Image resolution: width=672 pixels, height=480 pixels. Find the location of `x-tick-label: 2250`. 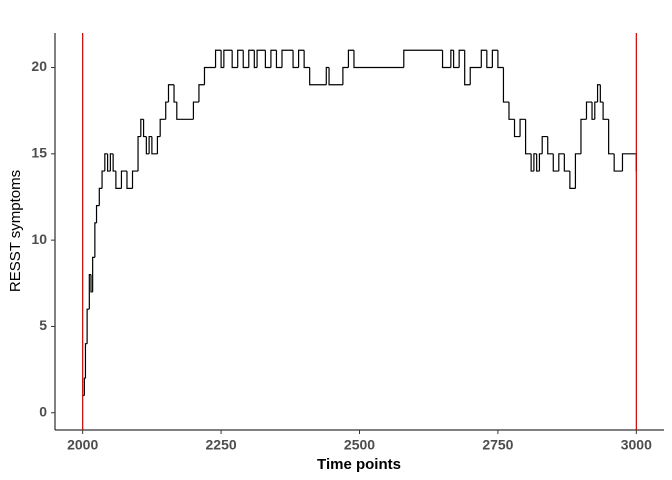

x-tick-label: 2250 is located at coordinates (221, 445).